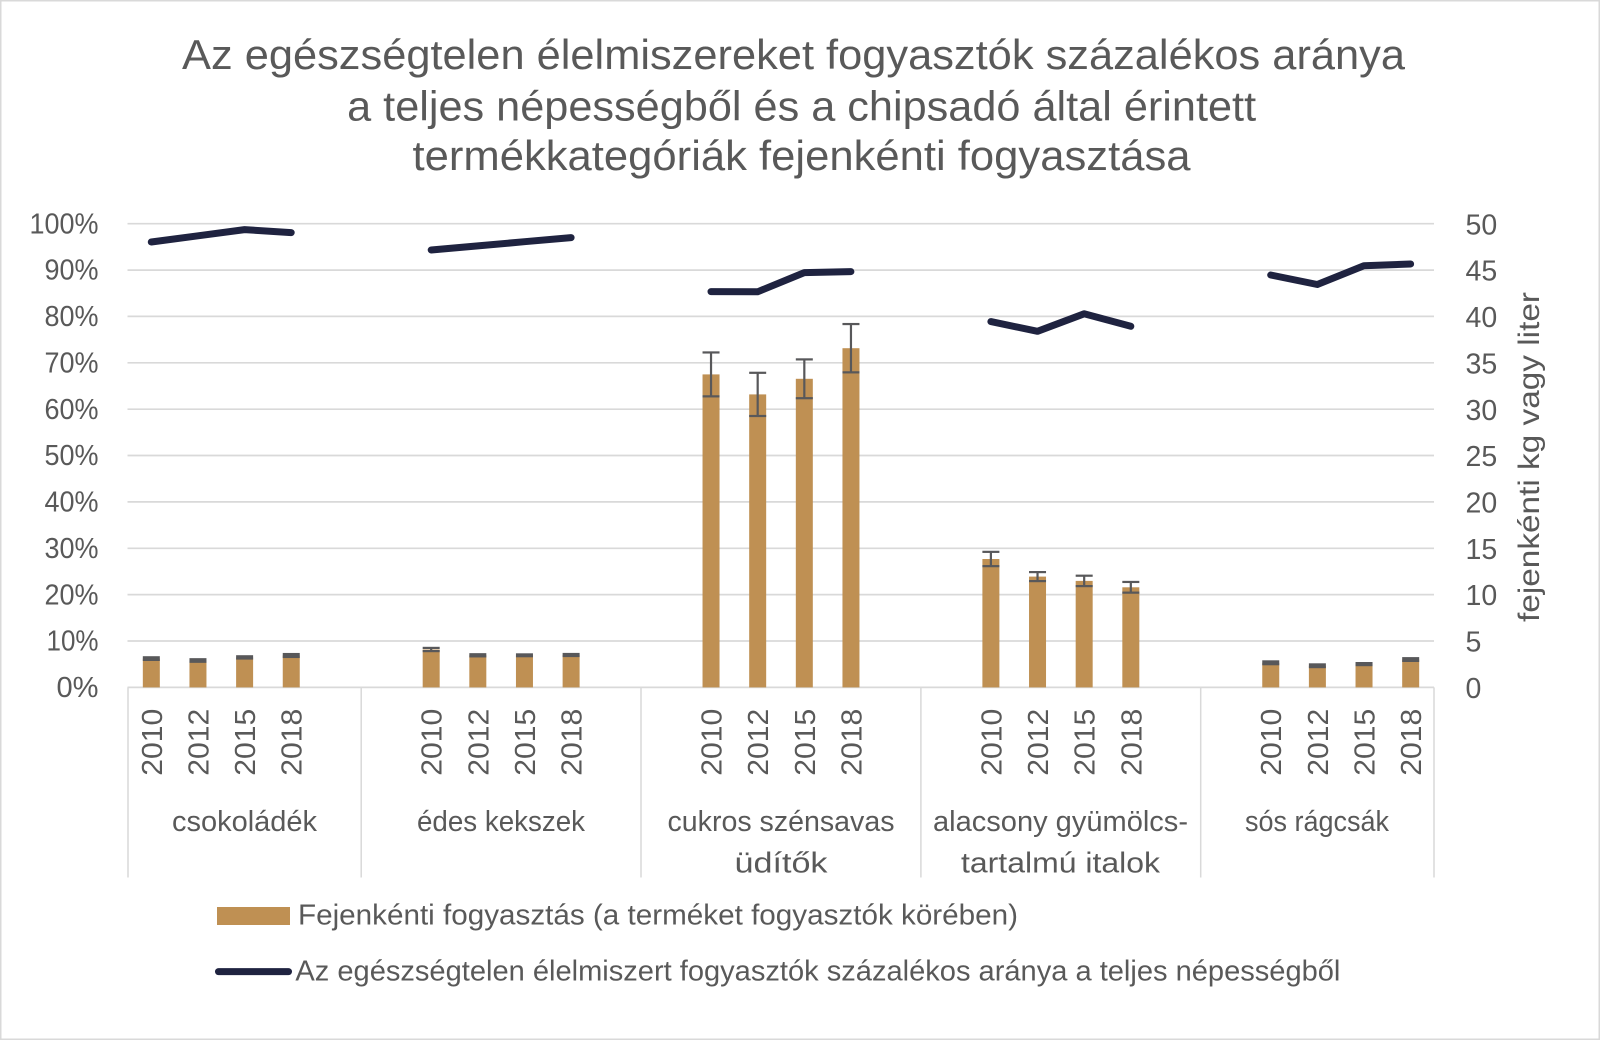  Describe the element at coordinates (782, 864) in the screenshot. I see `svg-text: üdítők` at that location.